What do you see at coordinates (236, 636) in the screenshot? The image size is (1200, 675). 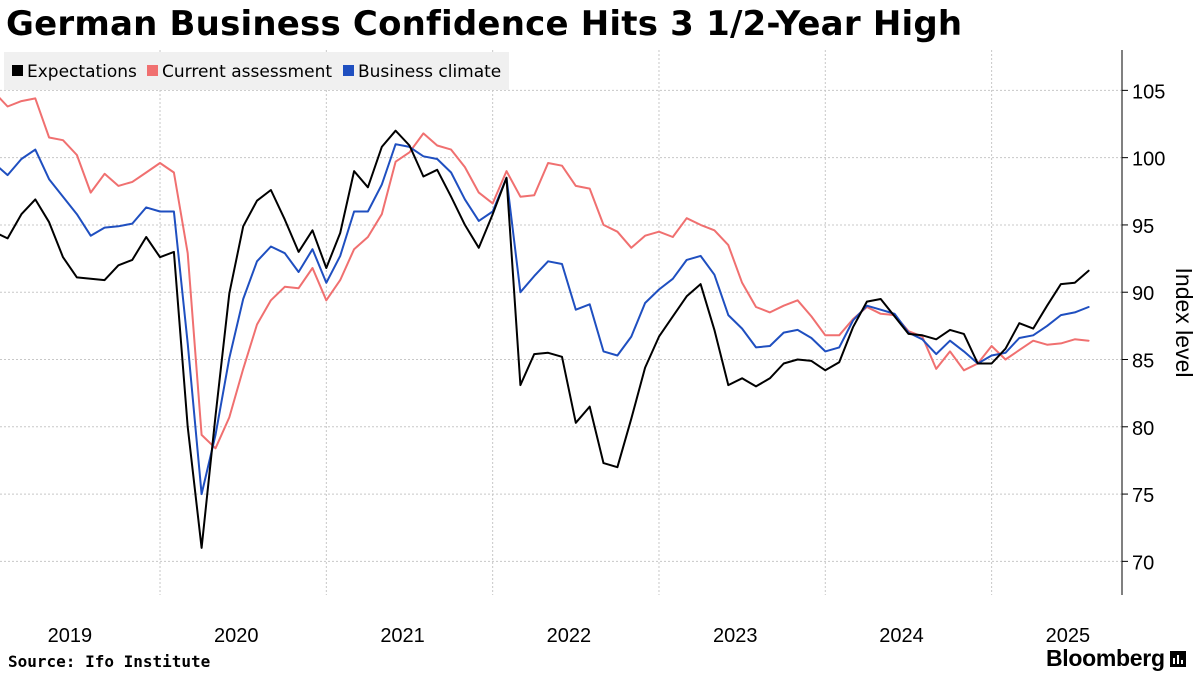 I see `x-tick-label: 2020` at bounding box center [236, 636].